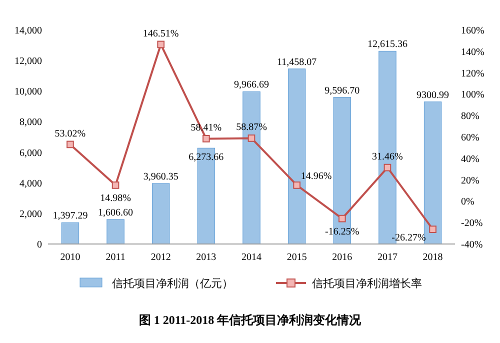 This screenshot has height=343, width=500. I want to click on y2-tick-label: 140%, so click(472, 52).